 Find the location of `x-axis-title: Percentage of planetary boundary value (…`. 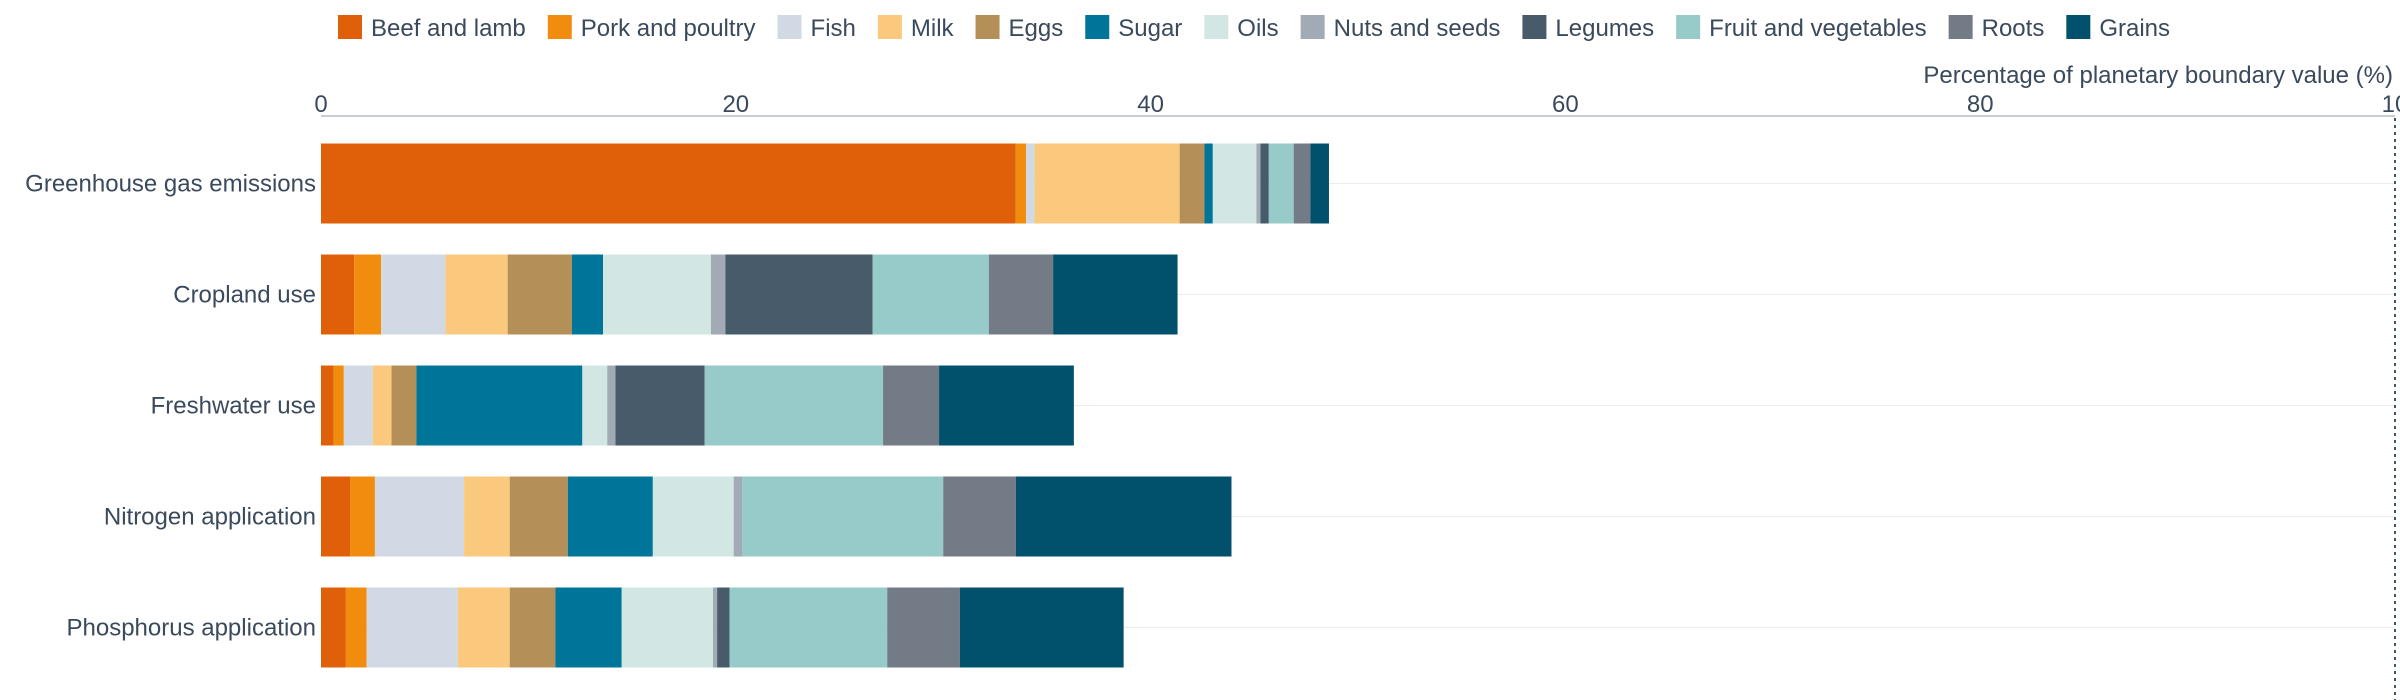

x-axis-title: Percentage of planetary boundary value (… is located at coordinates (2158, 75).